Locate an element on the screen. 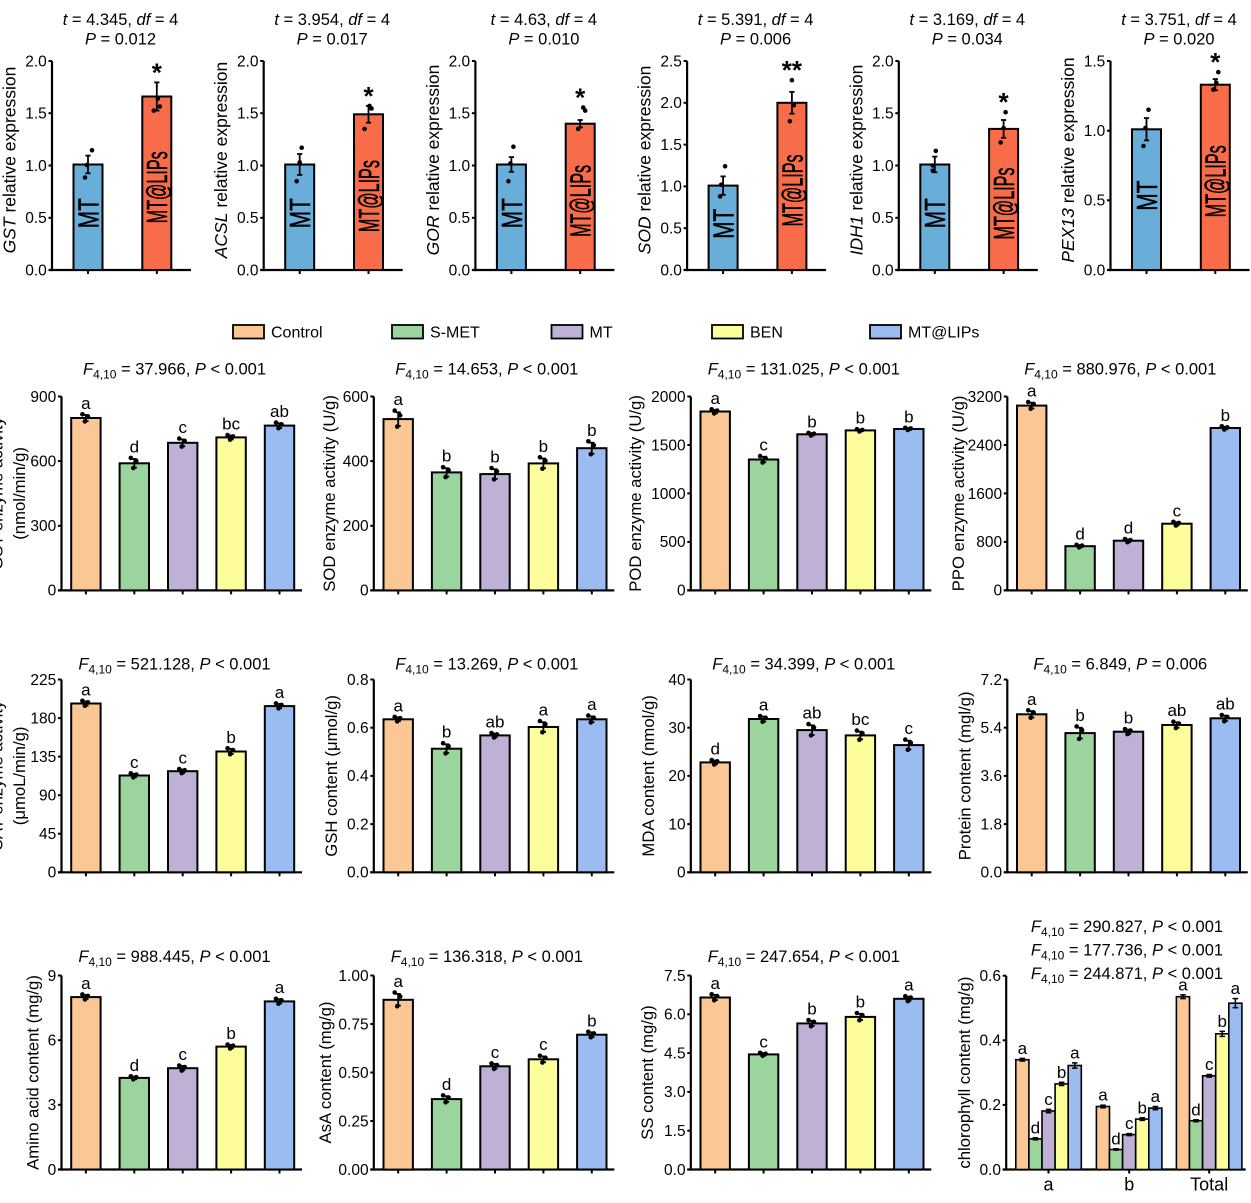 This screenshot has width=1251, height=1203. svg-text: 3200 is located at coordinates (985, 397).